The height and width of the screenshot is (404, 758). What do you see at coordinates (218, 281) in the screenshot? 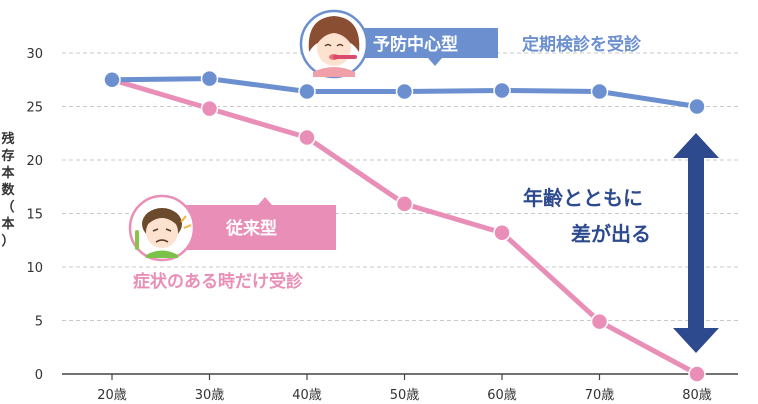
I see `legend-conventional-caption: 症状のある時だけ受診` at bounding box center [218, 281].